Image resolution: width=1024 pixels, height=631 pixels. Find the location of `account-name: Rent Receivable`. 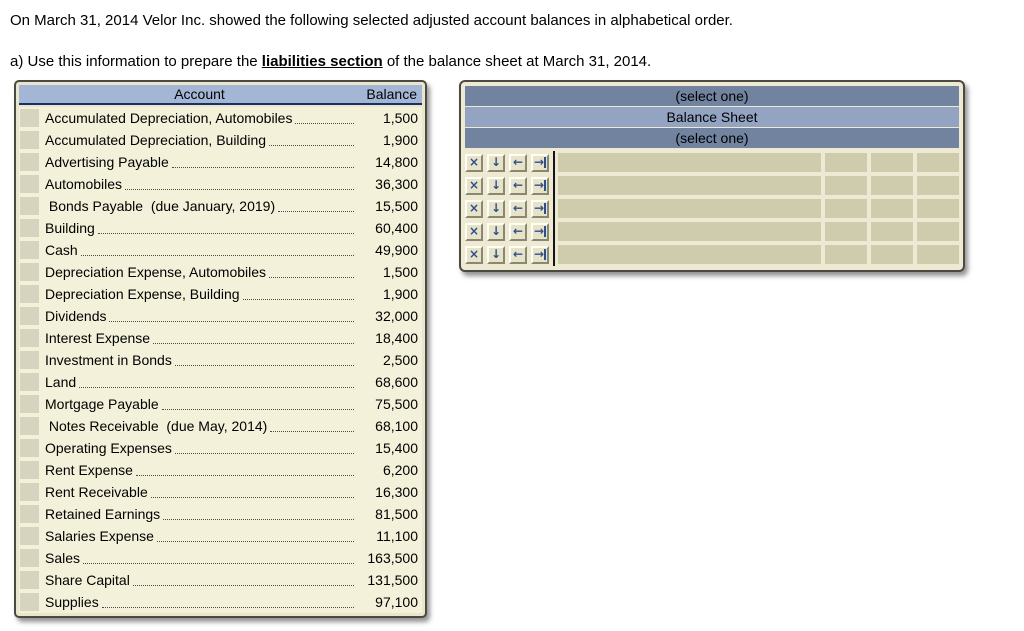

account-name: Rent Receivable is located at coordinates (96, 492).